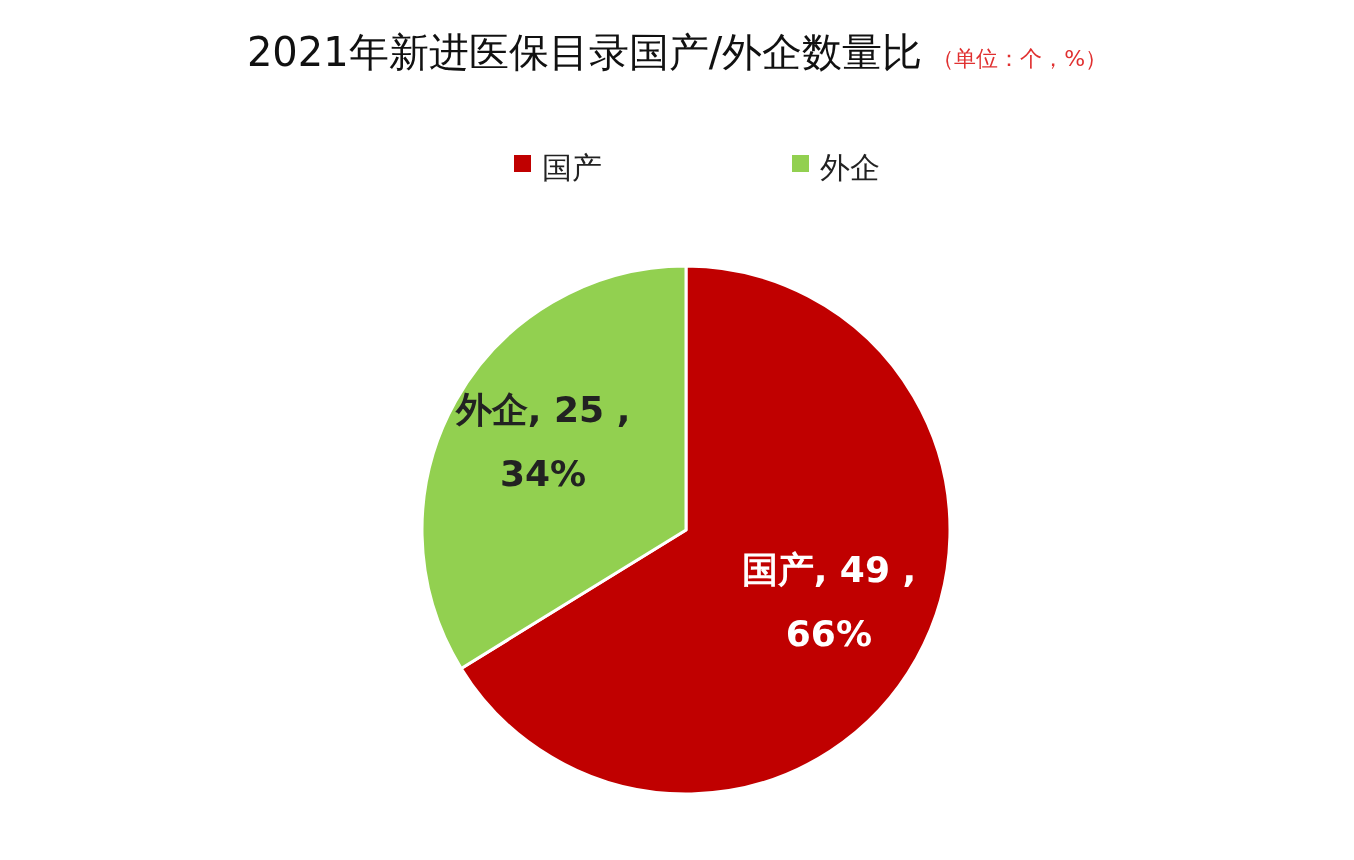 The height and width of the screenshot is (860, 1354). Describe the element at coordinates (850, 167) in the screenshot. I see `legend-label: 外企` at that location.